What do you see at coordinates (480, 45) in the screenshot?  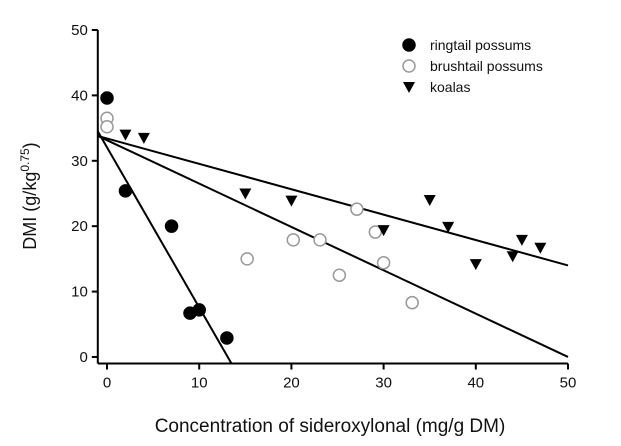 I see `legend-label: ringtail possums` at bounding box center [480, 45].